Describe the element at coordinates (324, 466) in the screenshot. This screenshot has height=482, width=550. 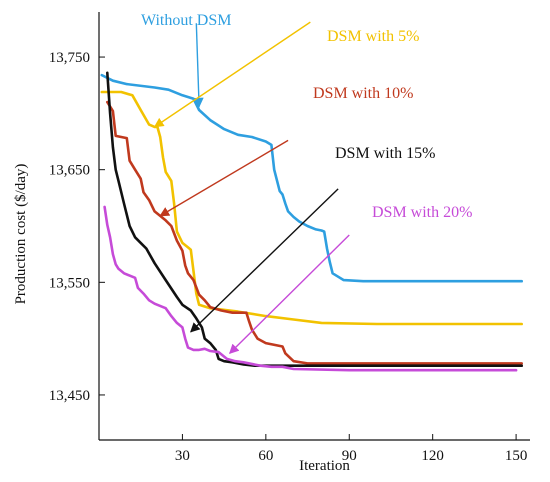
I see `x-axis-title: Iteration` at that location.